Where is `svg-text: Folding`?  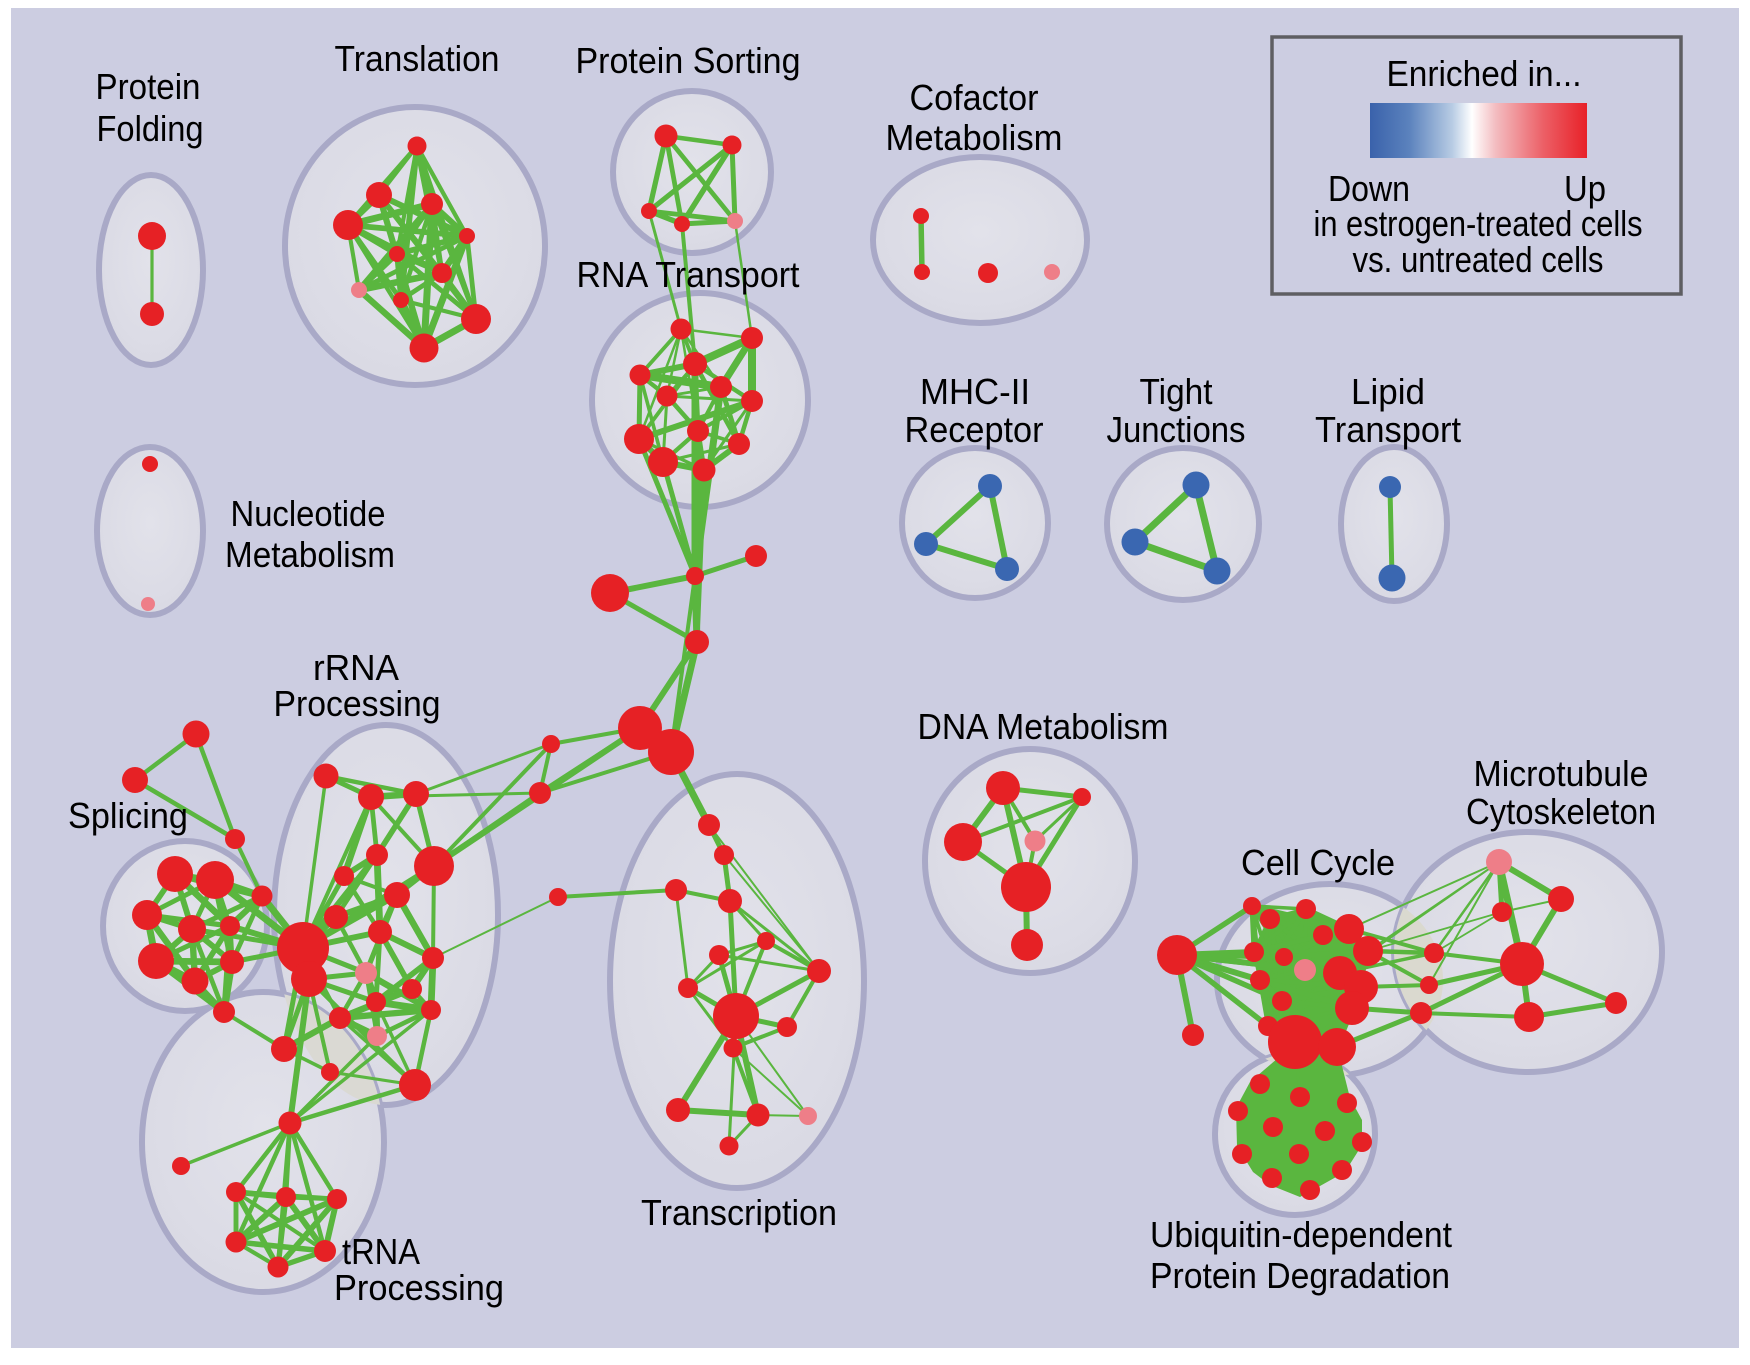
svg-text: Folding is located at coordinates (150, 128).